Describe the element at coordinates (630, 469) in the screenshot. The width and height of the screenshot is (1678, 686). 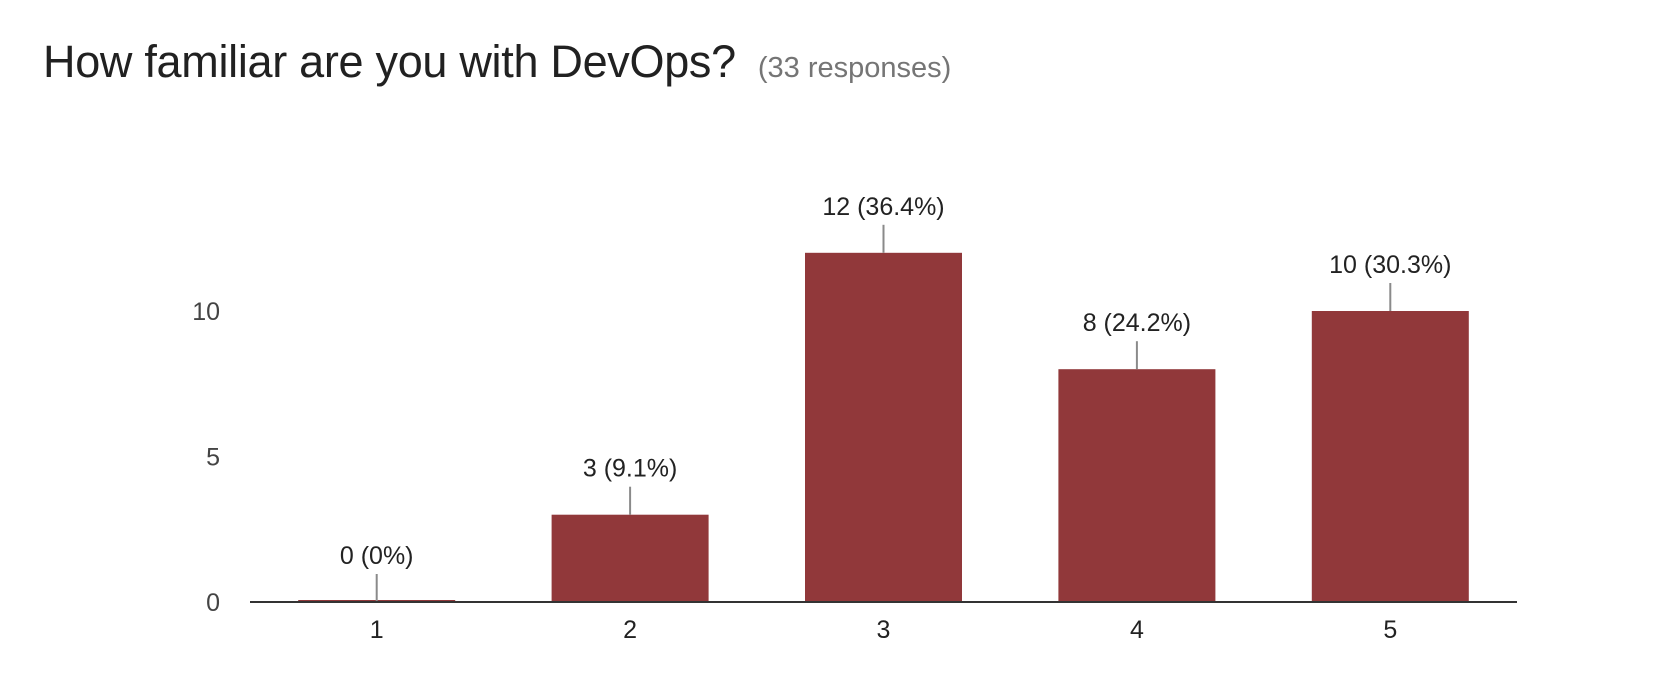
I see `data-label: 3 (9.1%)` at that location.